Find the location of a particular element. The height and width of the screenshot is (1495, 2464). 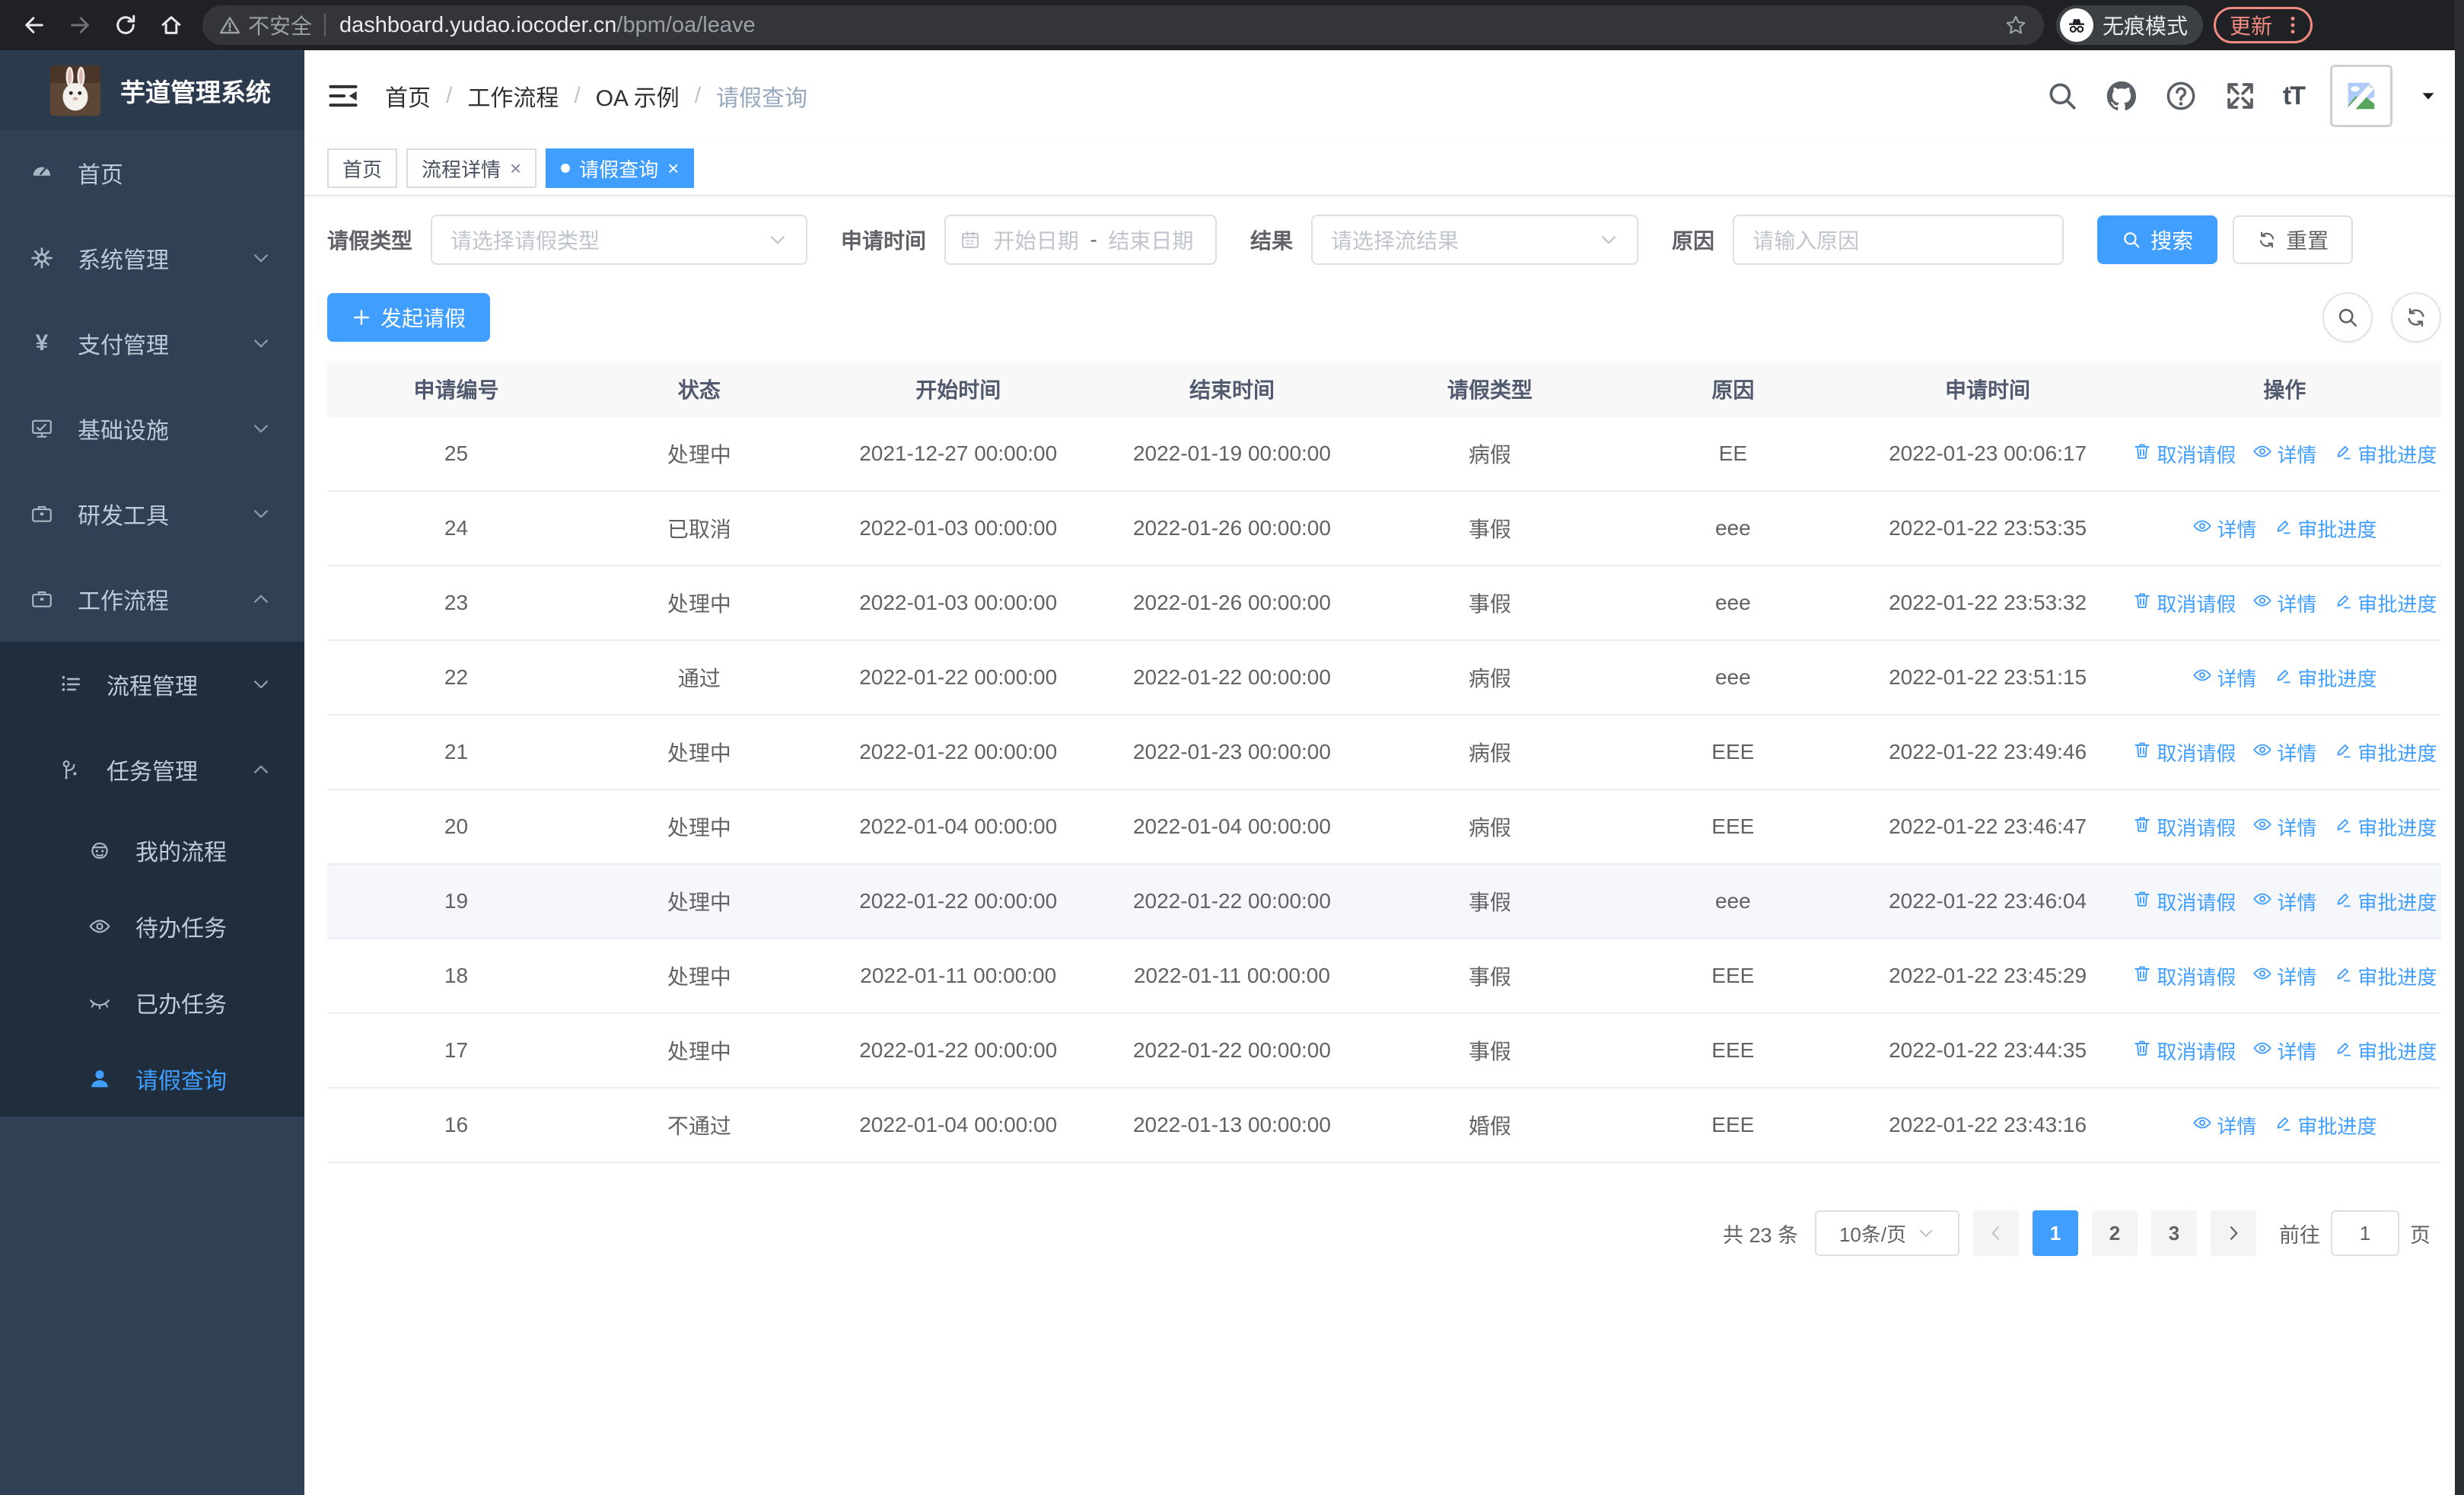

browser-menu-icon is located at coordinates (2292, 26).